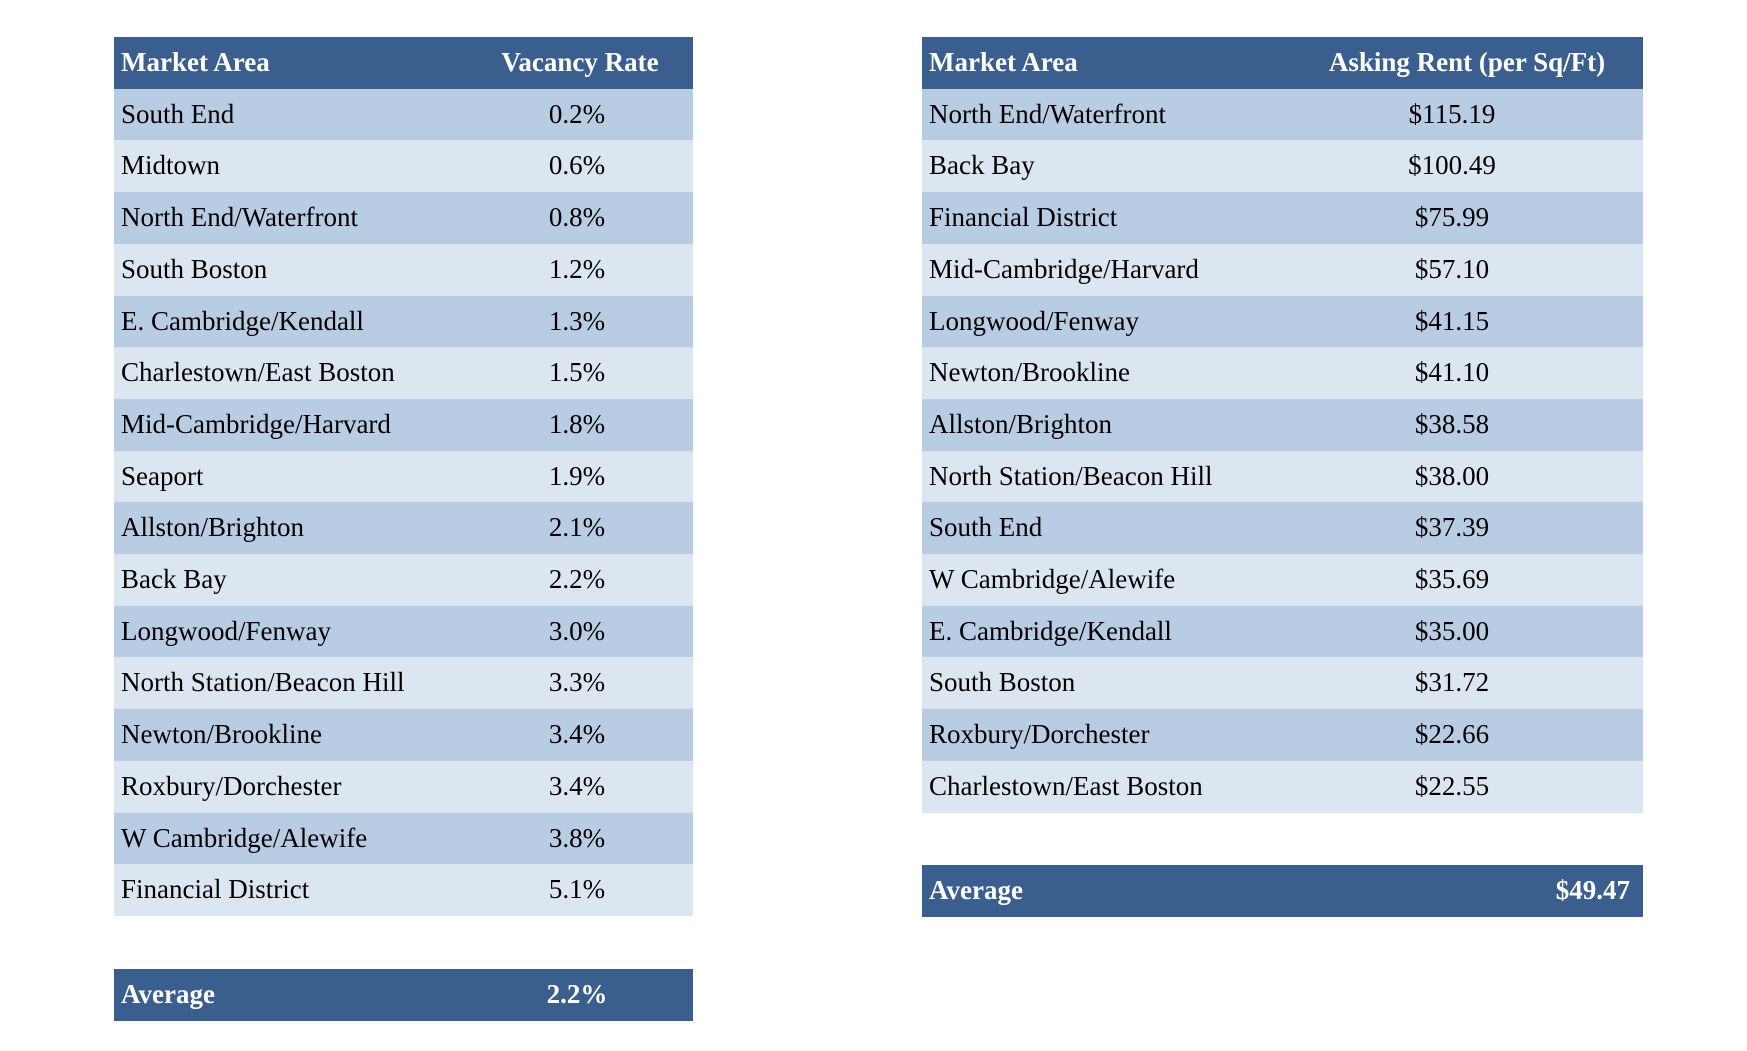 This screenshot has height=1051, width=1747. What do you see at coordinates (1066, 785) in the screenshot?
I see `market-cell: Charlestown/East Boston` at bounding box center [1066, 785].